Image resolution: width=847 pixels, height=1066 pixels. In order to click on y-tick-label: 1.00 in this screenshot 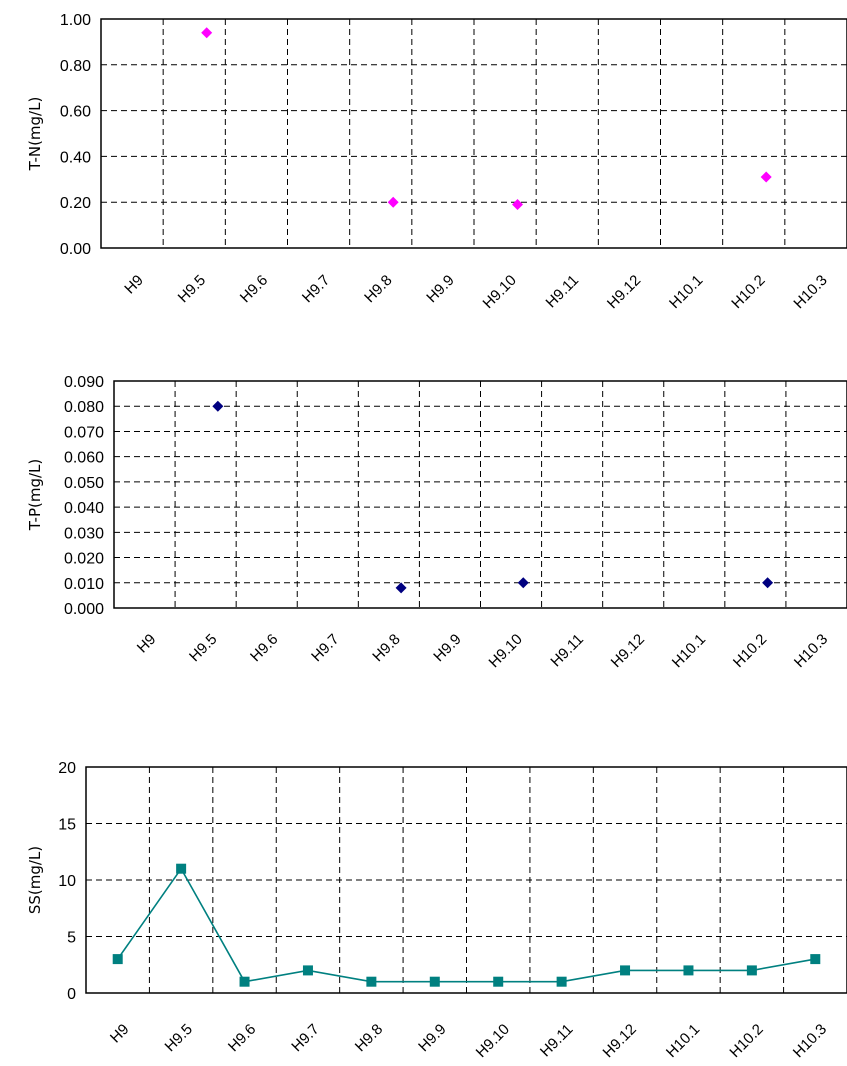, I will do `click(75, 20)`.